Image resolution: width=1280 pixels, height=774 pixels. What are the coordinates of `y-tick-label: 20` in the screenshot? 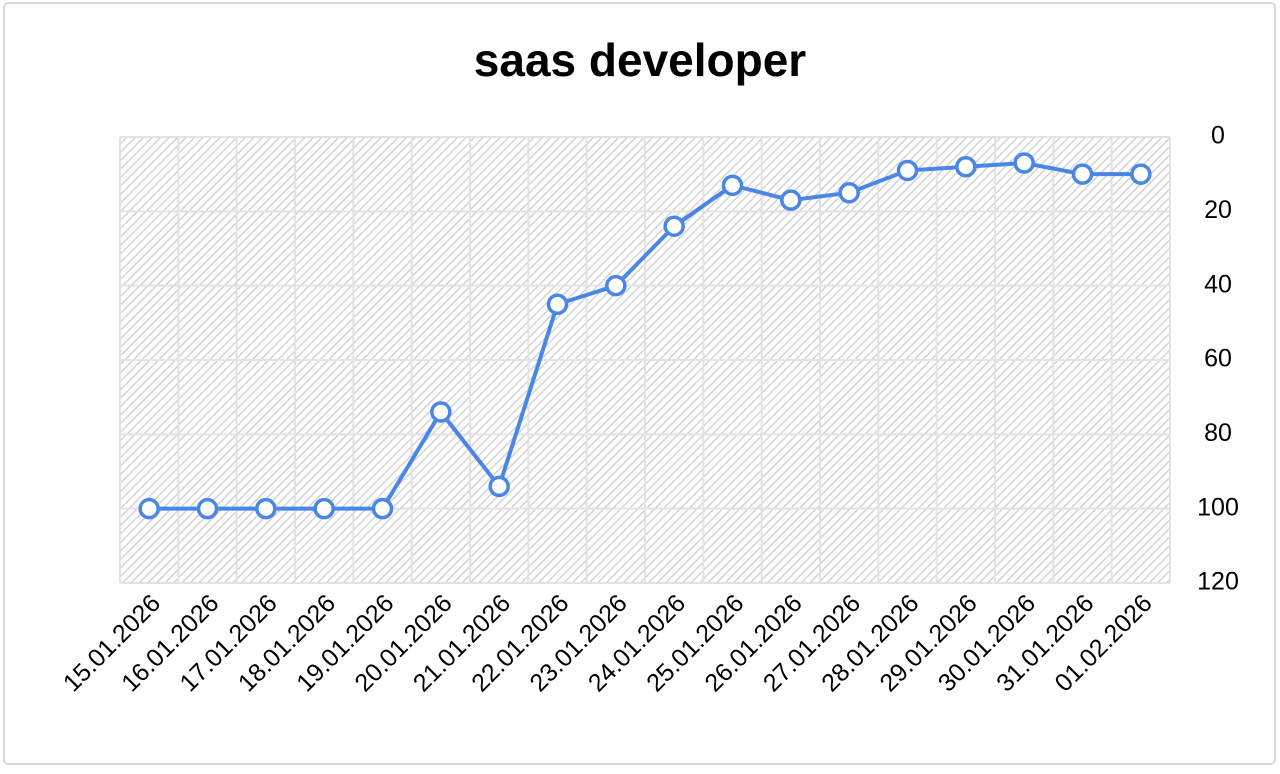 It's located at (1218, 210).